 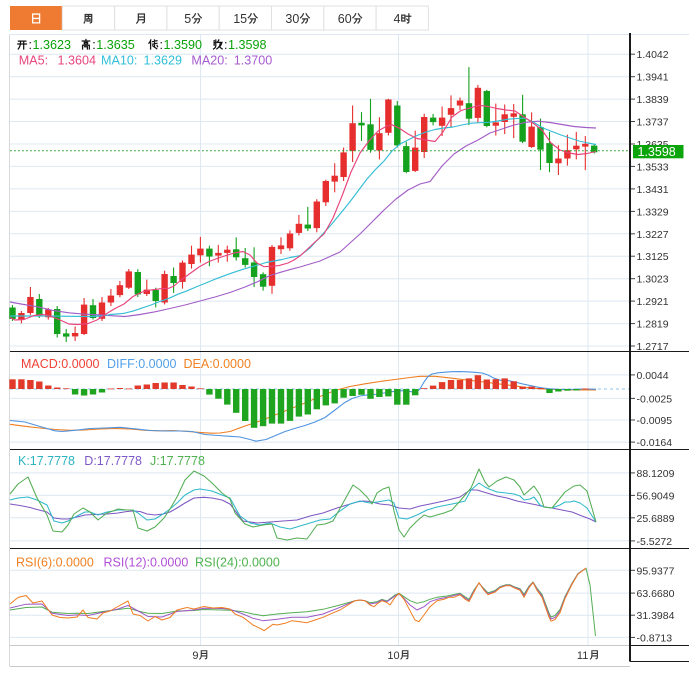 I want to click on svg-text: 9, so click(x=195, y=656).